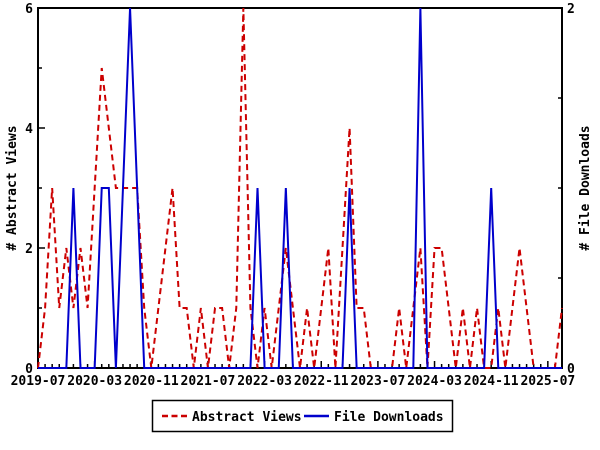  What do you see at coordinates (585, 187) in the screenshot?
I see `right-axis-title: # File Downloads` at bounding box center [585, 187].